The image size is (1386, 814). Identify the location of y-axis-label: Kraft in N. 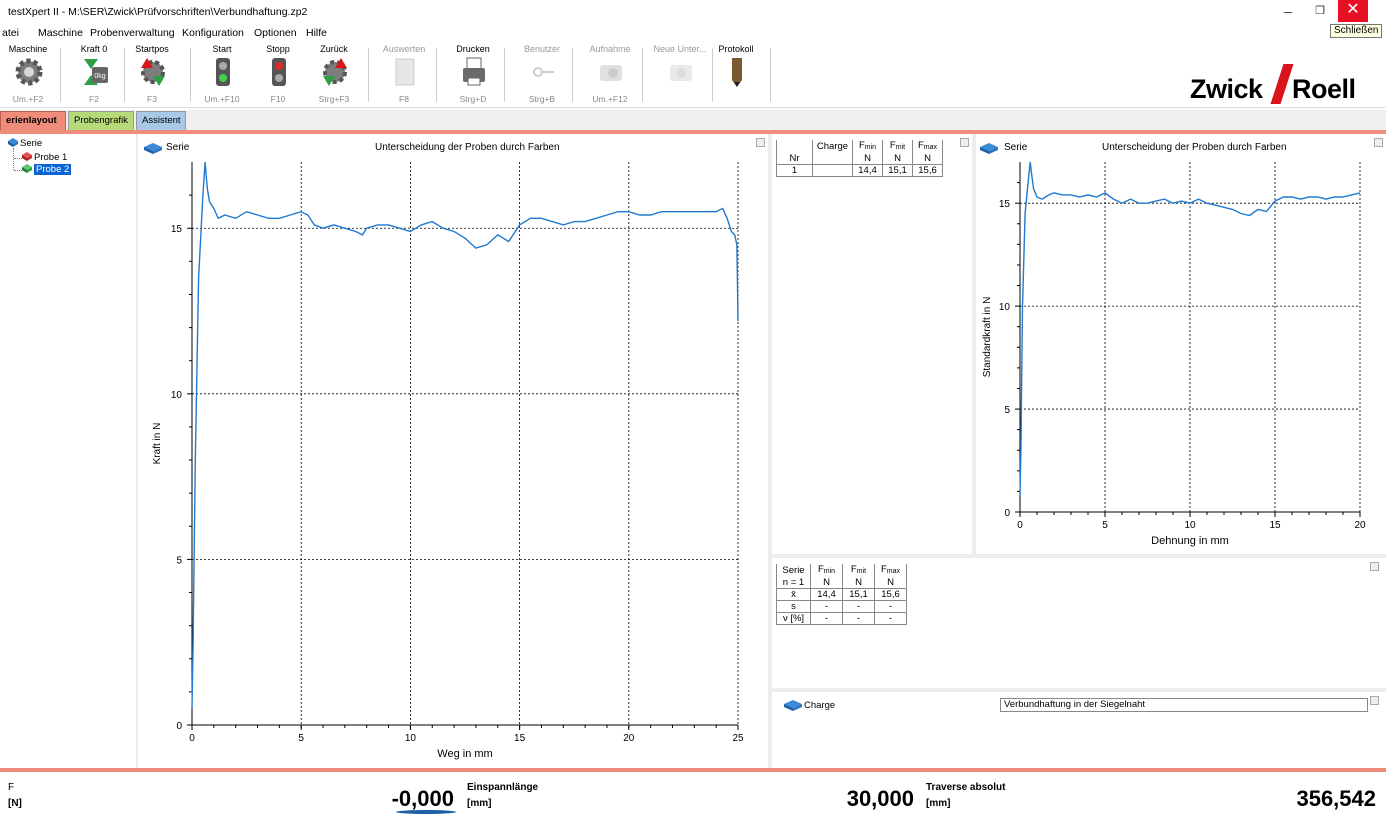
(157, 444).